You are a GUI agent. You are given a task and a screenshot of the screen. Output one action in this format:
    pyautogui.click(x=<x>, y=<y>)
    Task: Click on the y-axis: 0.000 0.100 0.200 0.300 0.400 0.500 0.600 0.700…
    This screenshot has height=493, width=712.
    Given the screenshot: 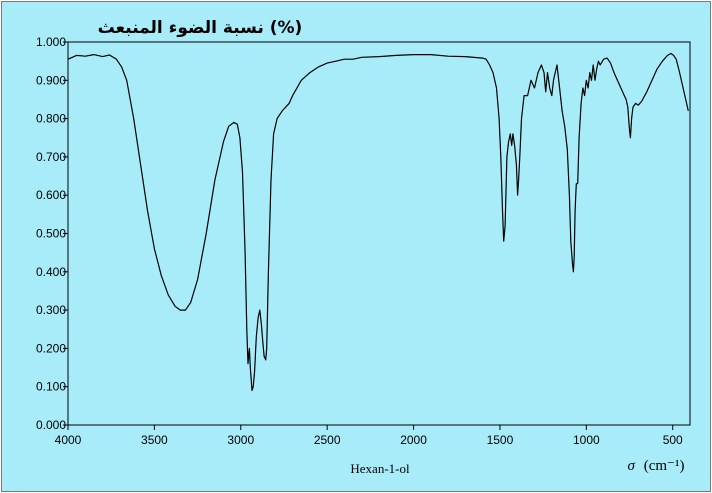 What is the action you would take?
    pyautogui.click(x=52, y=233)
    